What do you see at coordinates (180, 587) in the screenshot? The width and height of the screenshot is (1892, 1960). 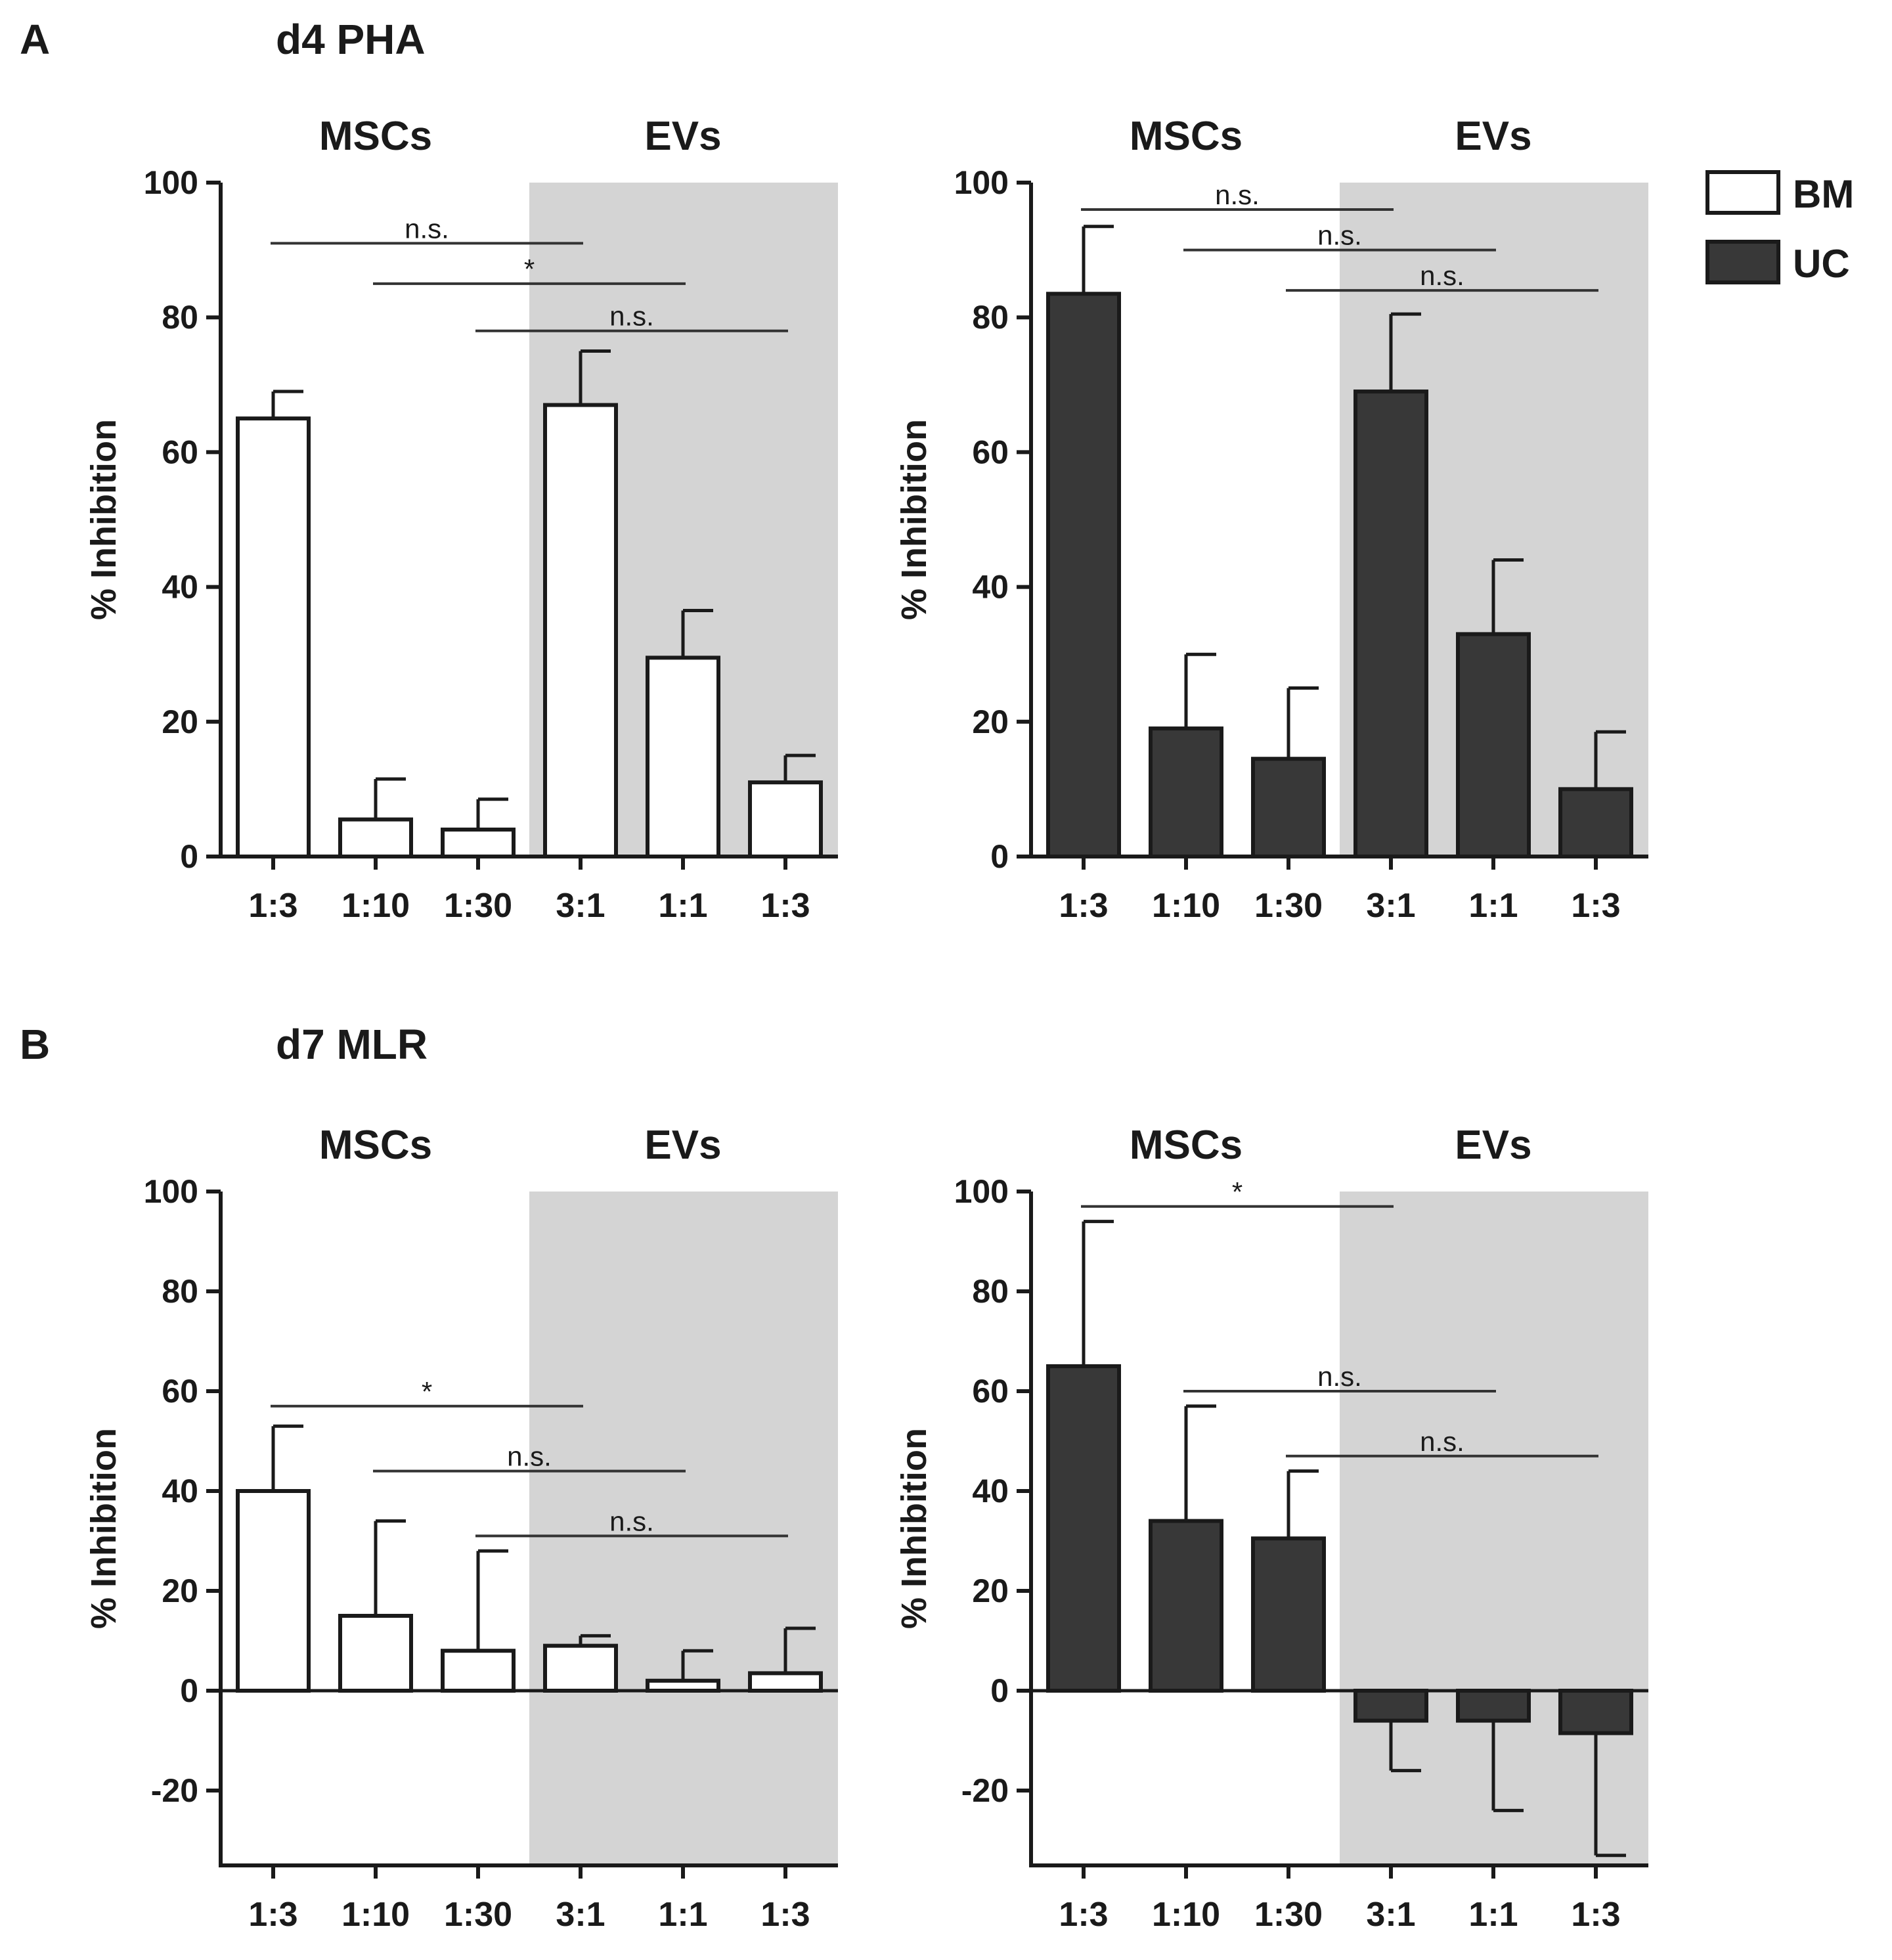 I see `chart-0-y-tick-label: 40` at bounding box center [180, 587].